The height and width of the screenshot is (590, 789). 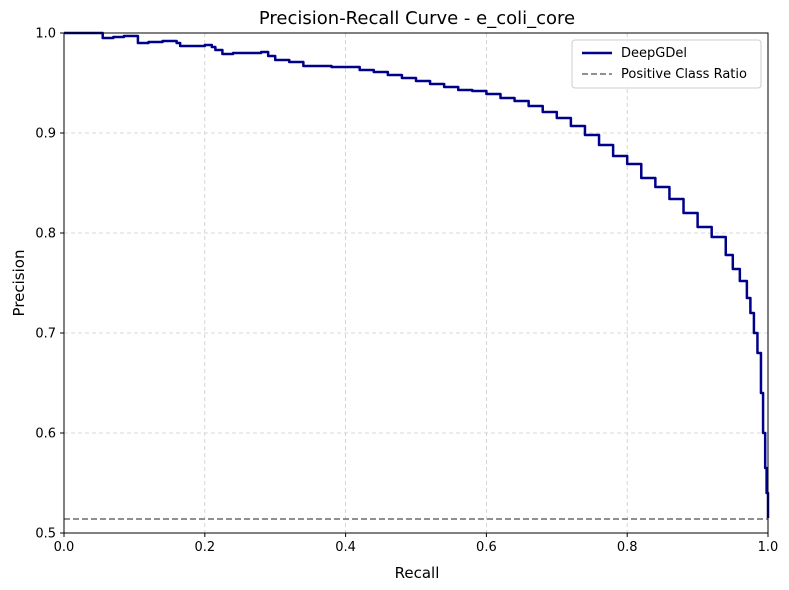 What do you see at coordinates (345, 547) in the screenshot?
I see `x-tick-label: 0.4` at bounding box center [345, 547].